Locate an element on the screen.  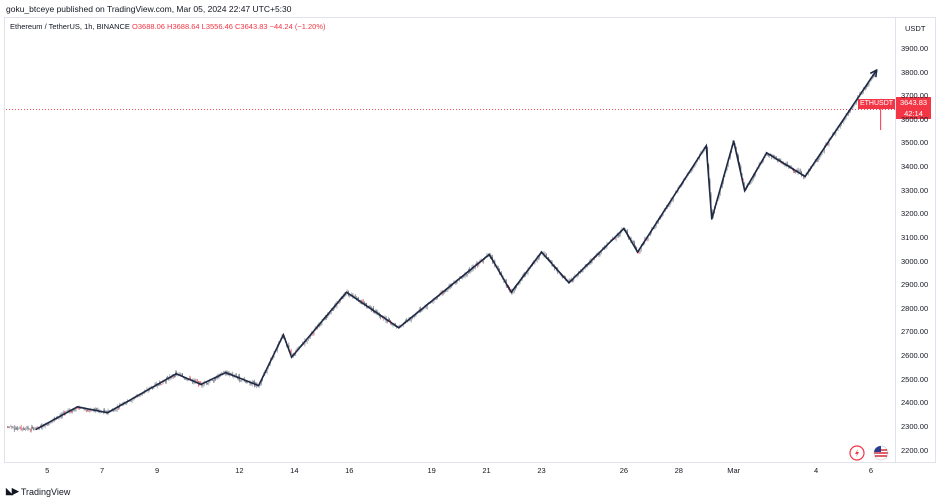
y-tick-label: 2500.00 is located at coordinates (915, 379).